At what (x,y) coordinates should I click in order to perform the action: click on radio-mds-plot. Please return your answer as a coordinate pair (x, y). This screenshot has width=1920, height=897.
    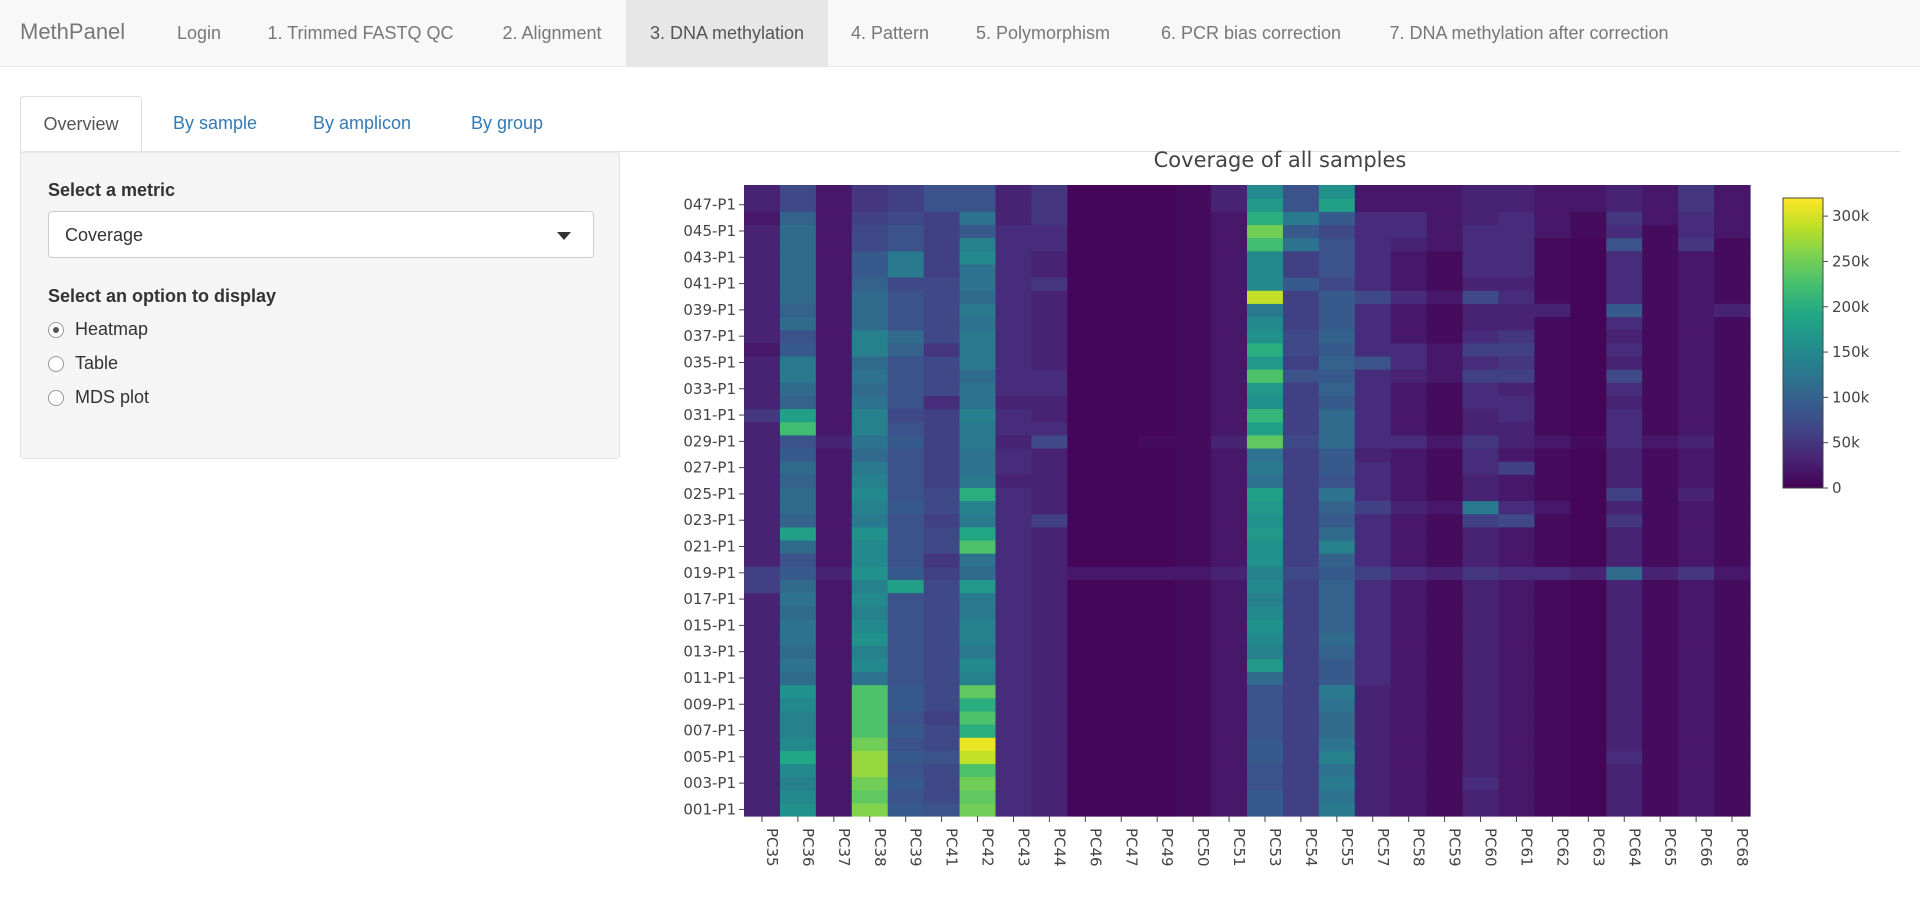
    Looking at the image, I should click on (56, 398).